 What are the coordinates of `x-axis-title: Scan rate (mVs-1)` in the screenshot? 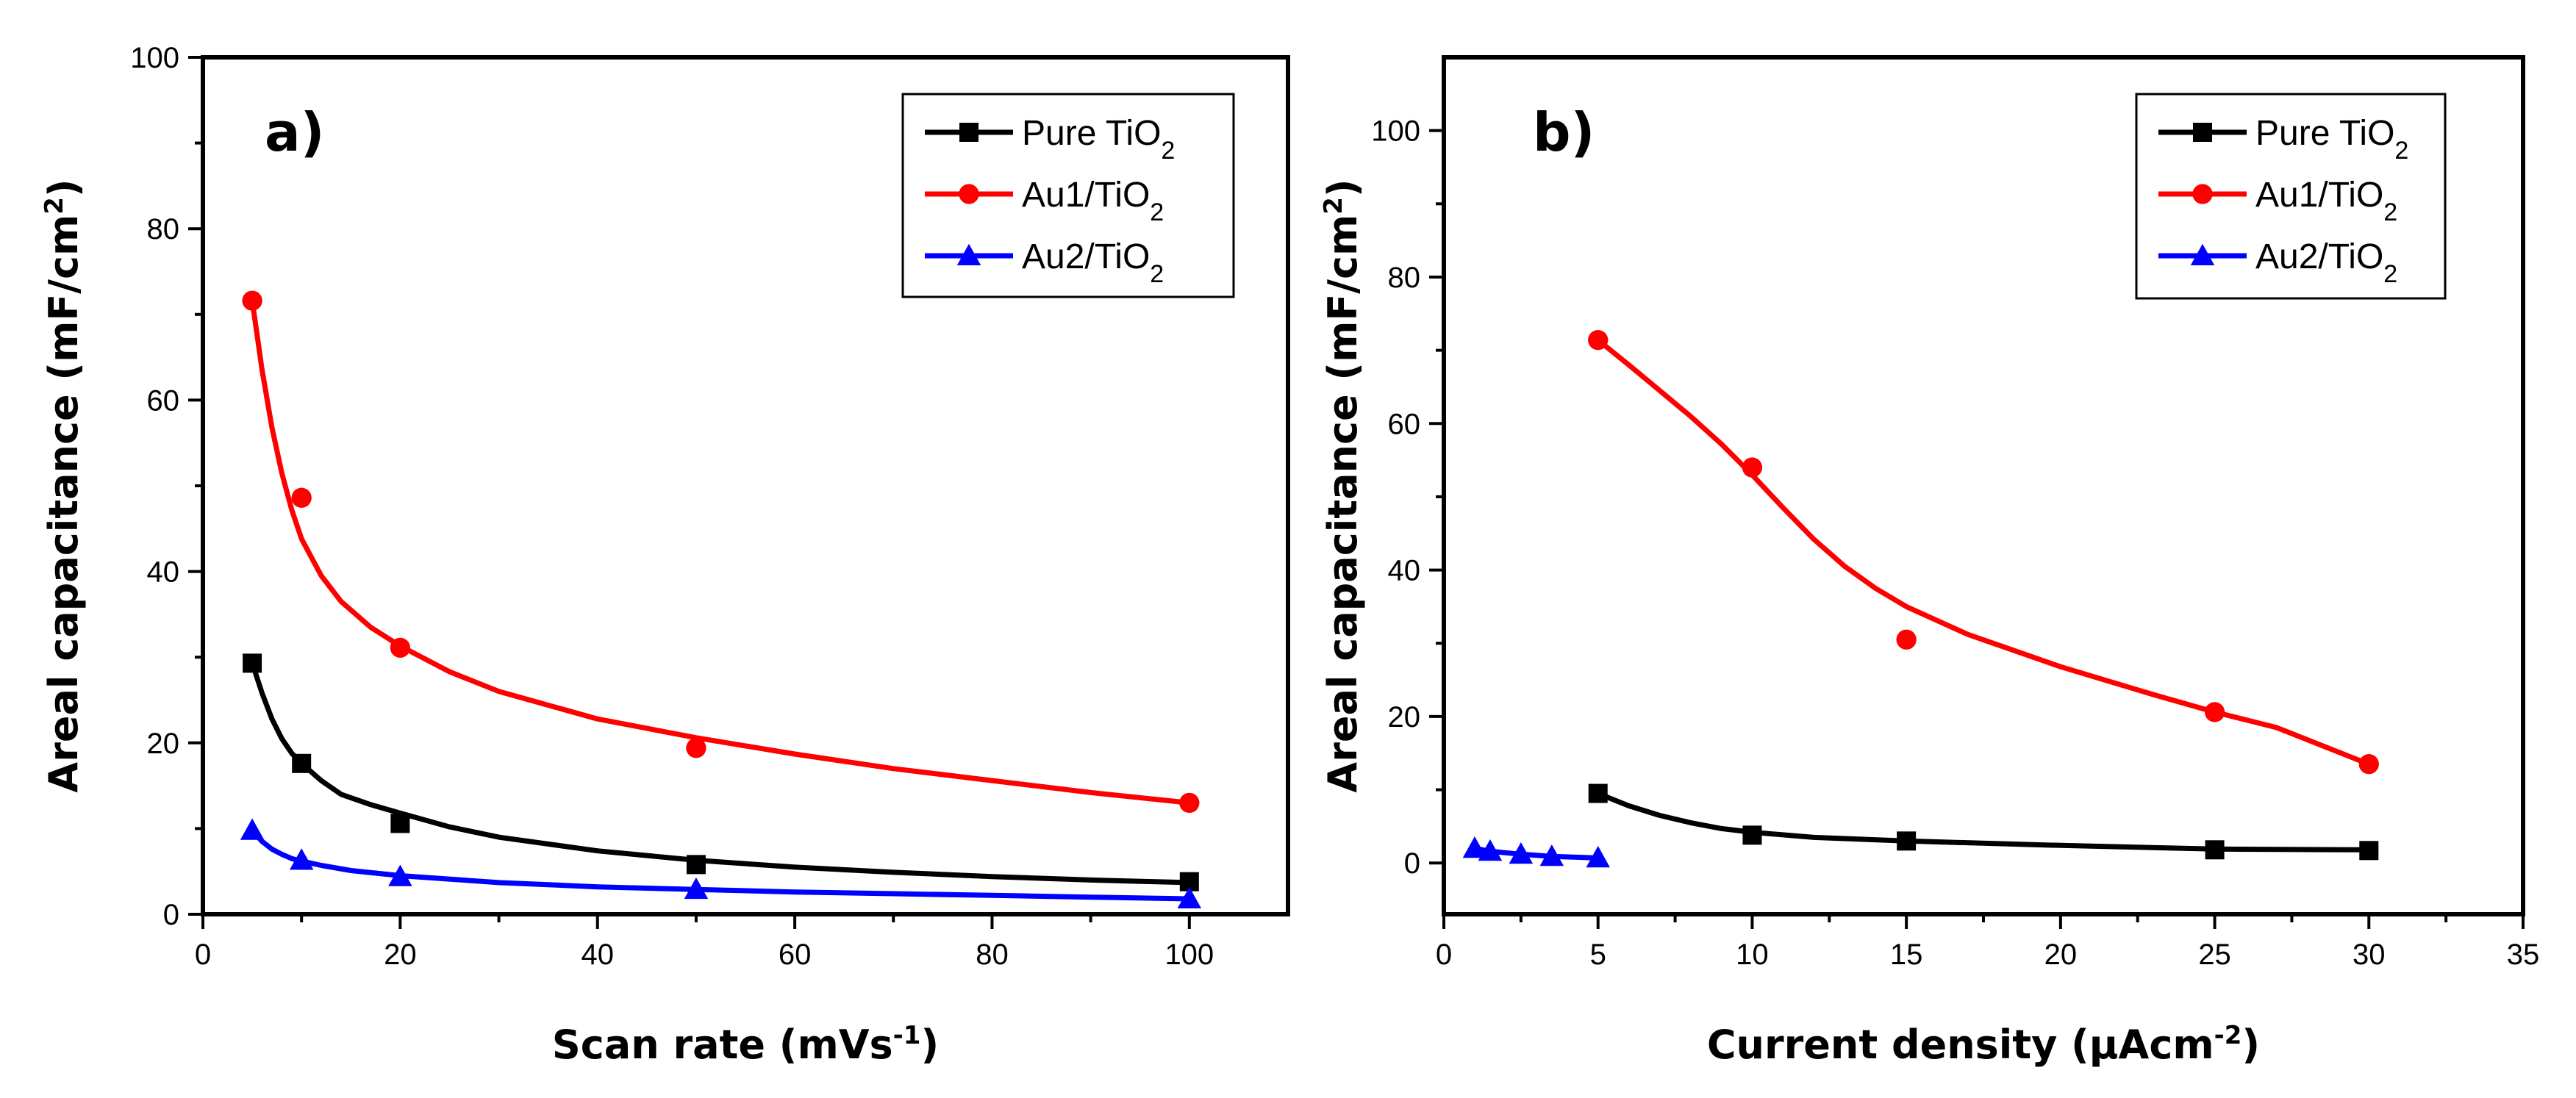 It's located at (745, 1044).